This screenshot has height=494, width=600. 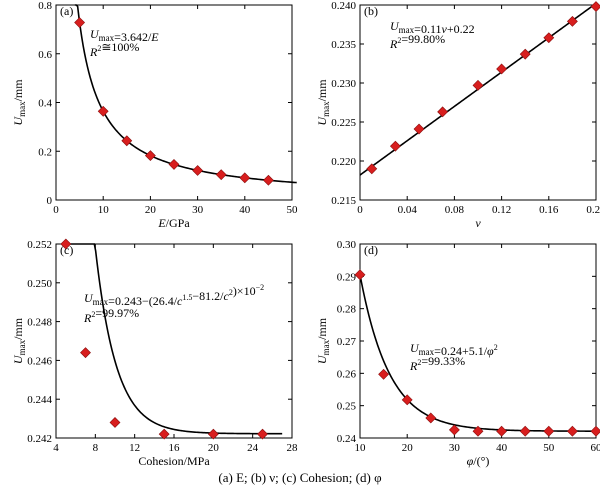 I want to click on y-tick-label: 0.252, so click(x=39, y=245).